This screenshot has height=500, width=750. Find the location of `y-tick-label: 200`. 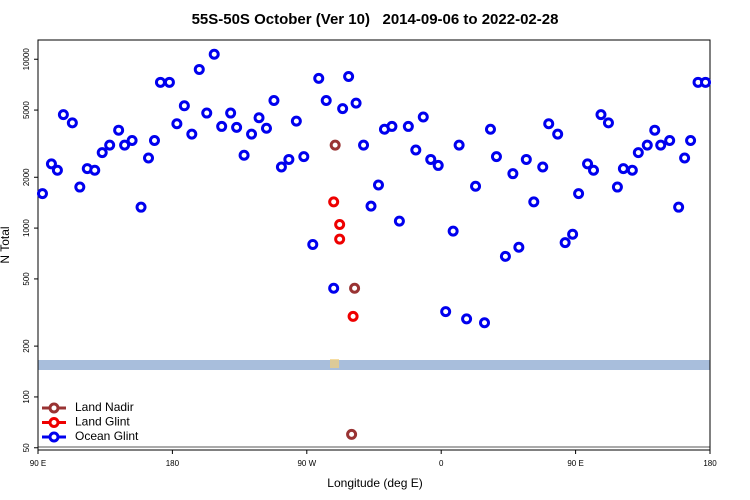

y-tick-label: 200 is located at coordinates (26, 346).